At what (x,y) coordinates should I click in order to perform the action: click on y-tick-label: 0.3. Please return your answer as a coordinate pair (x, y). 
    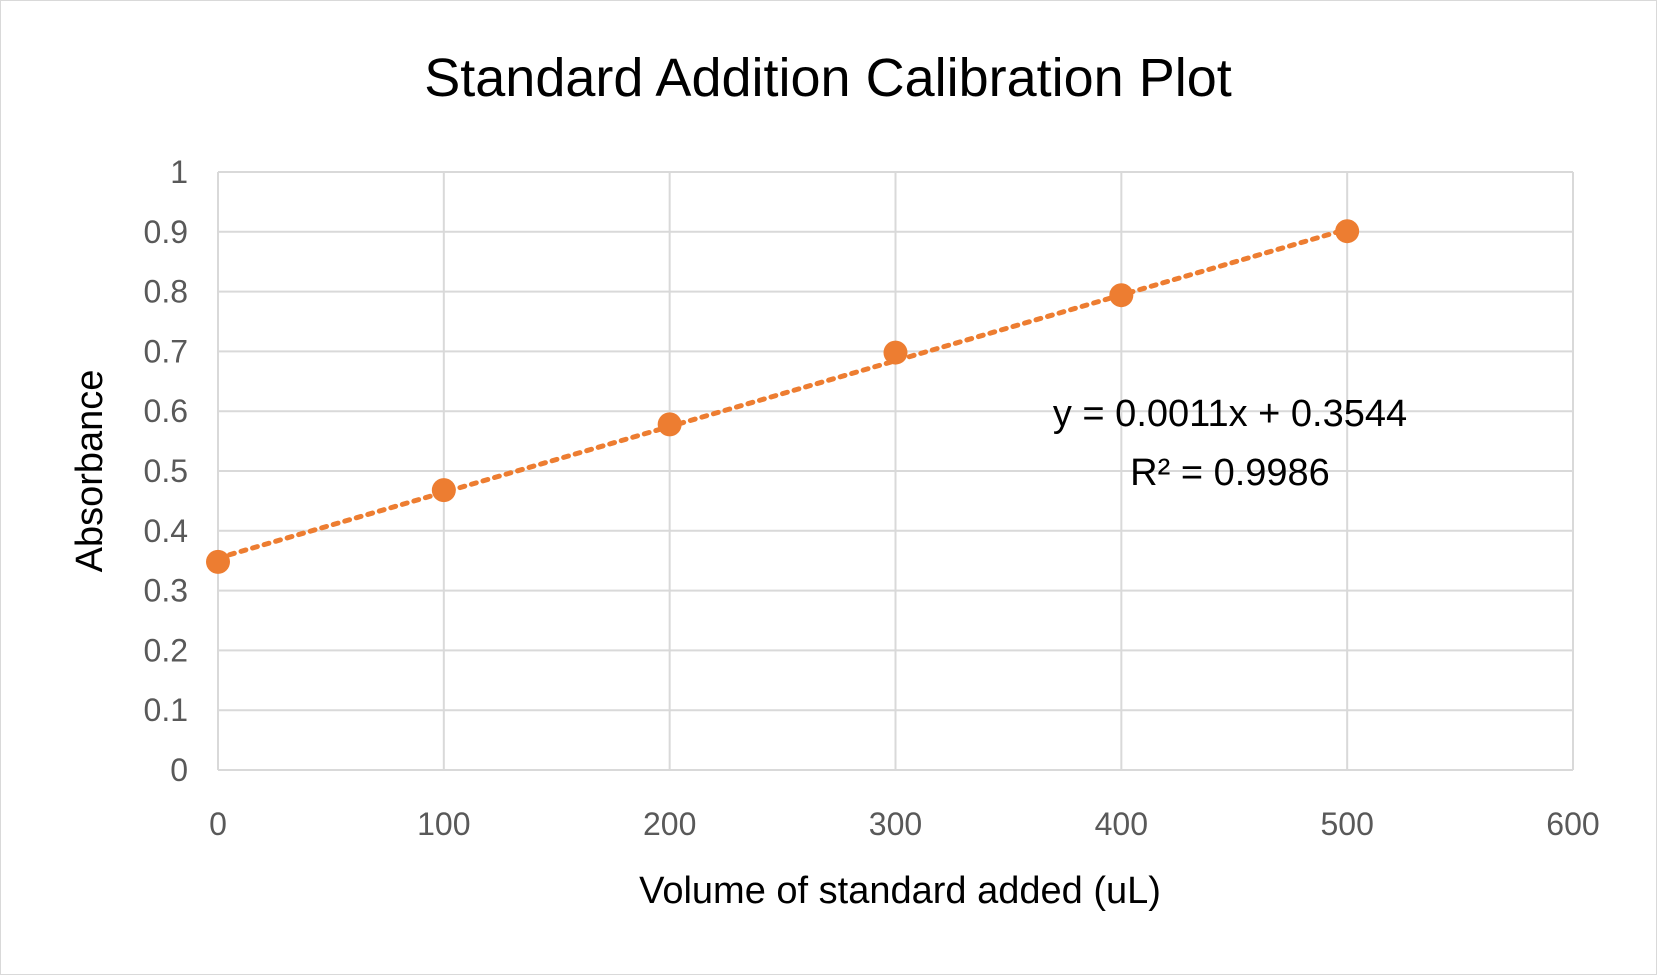
    Looking at the image, I should click on (166, 591).